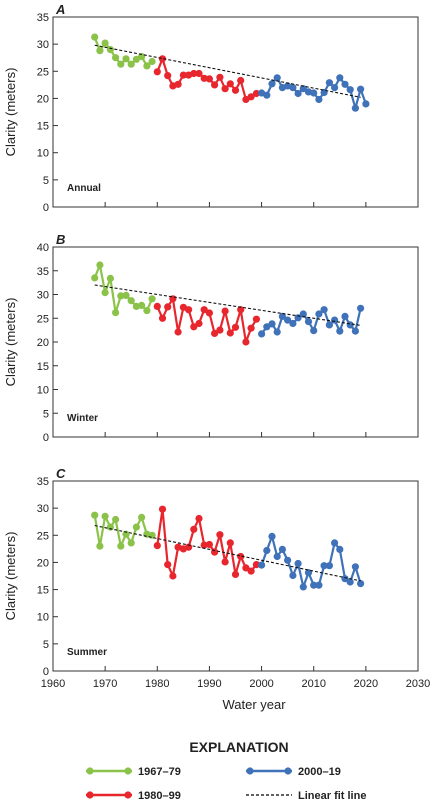 The height and width of the screenshot is (805, 432). What do you see at coordinates (82, 418) in the screenshot?
I see `panel-season-label: Winter` at bounding box center [82, 418].